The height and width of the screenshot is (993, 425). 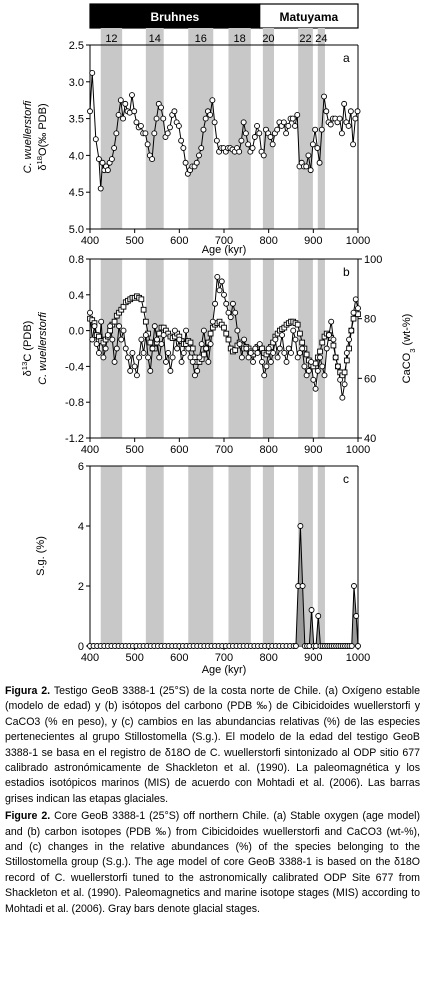 What do you see at coordinates (370, 379) in the screenshot?
I see `y-tick-label-b-right-2: 60` at bounding box center [370, 379].